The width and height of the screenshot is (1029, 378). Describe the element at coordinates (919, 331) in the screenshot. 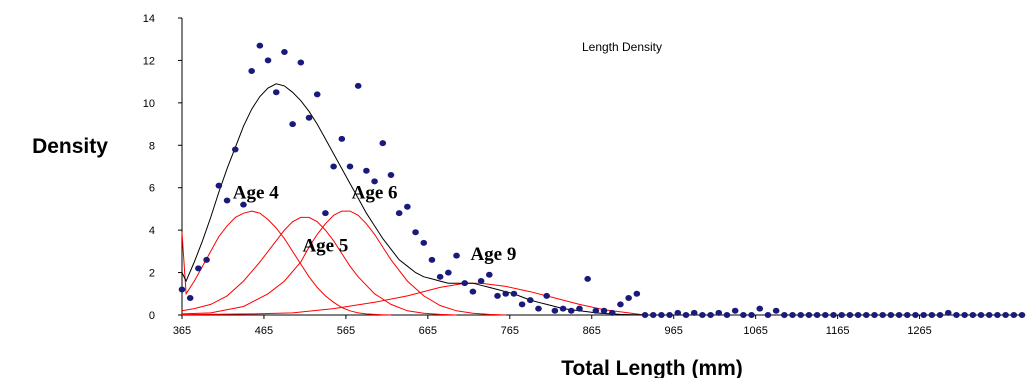

I see `x-tick-label: 1265` at that location.